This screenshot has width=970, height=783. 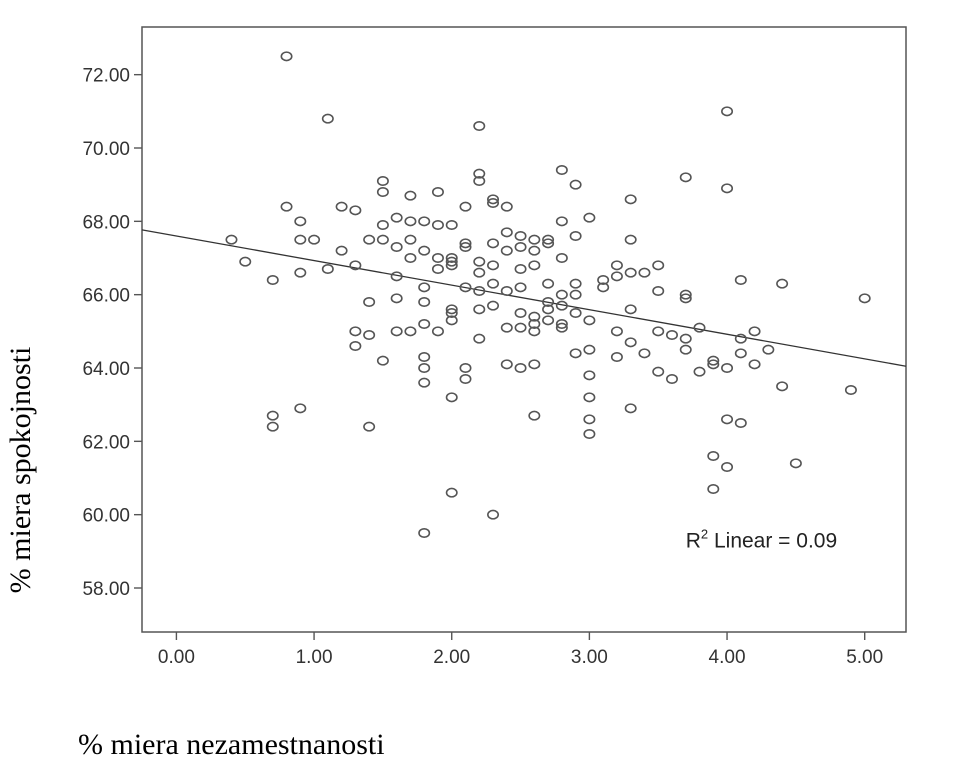 What do you see at coordinates (520, 650) in the screenshot?
I see `x-axis-ticks: 0.00 1.00 2.00 3.00 4.00 5.00` at bounding box center [520, 650].